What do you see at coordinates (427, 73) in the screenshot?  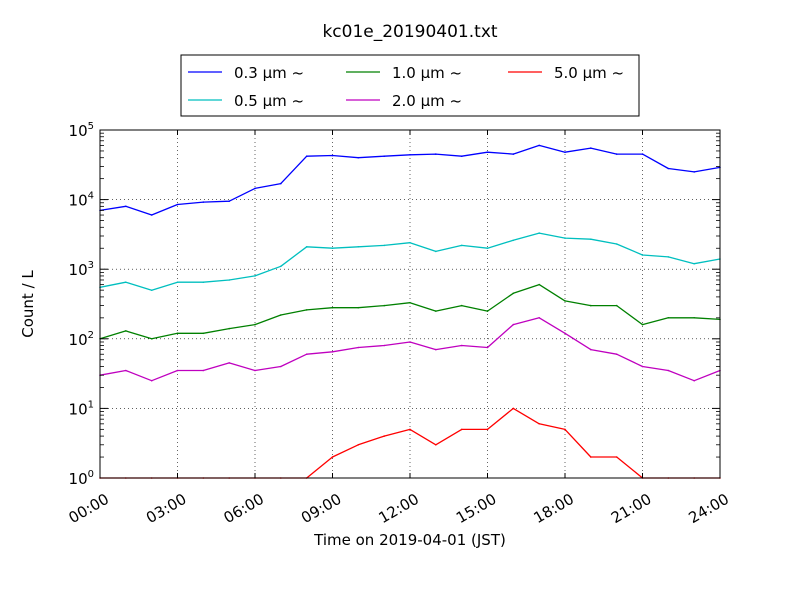 I see `legend-label: 1.0 μm ~` at bounding box center [427, 73].